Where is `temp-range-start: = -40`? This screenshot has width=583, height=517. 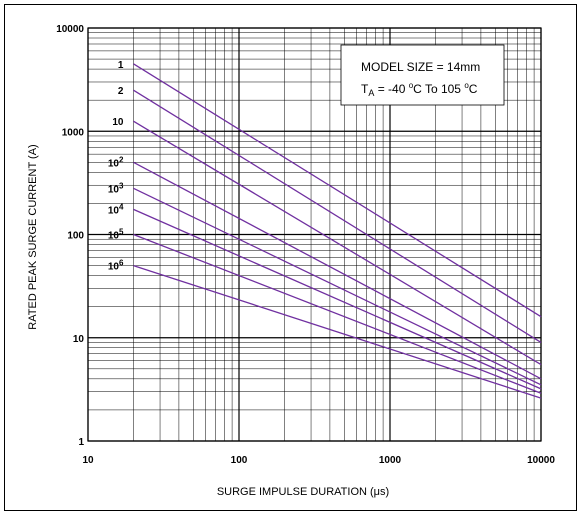
temp-range-start: = -40 is located at coordinates (391, 89).